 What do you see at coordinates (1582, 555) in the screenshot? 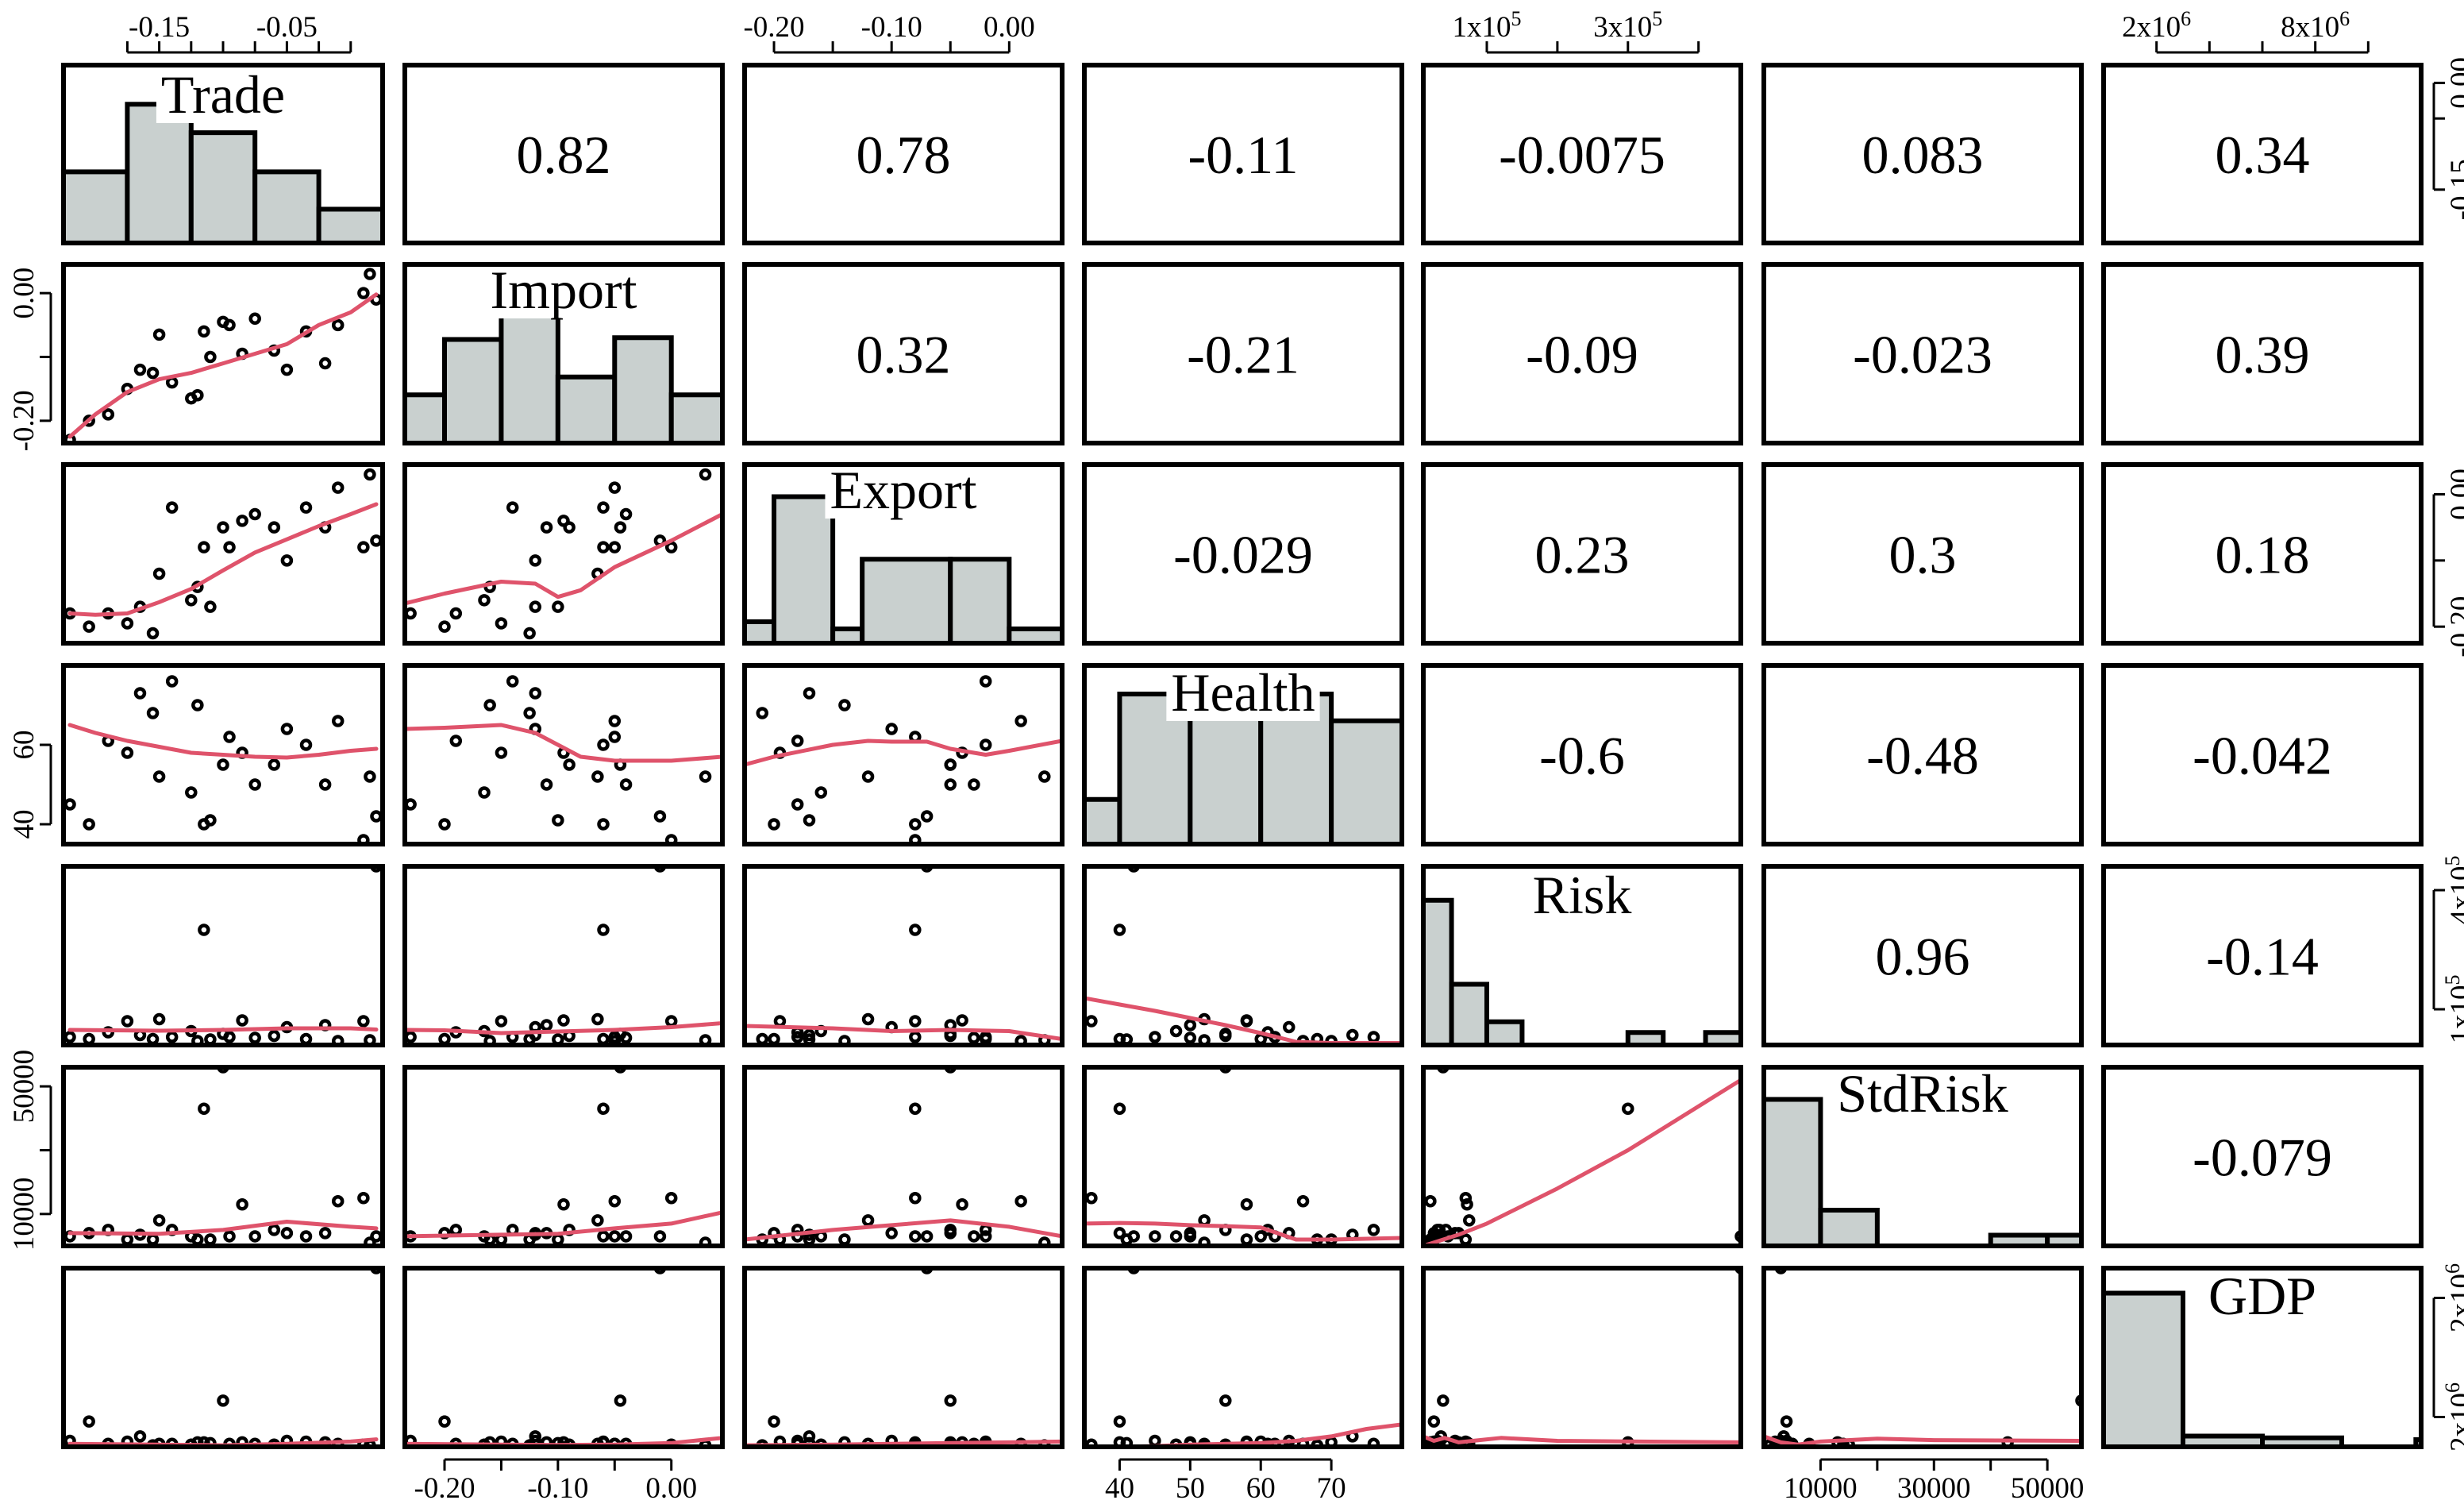
I see `correlation-export-risk: 0.23` at bounding box center [1582, 555].